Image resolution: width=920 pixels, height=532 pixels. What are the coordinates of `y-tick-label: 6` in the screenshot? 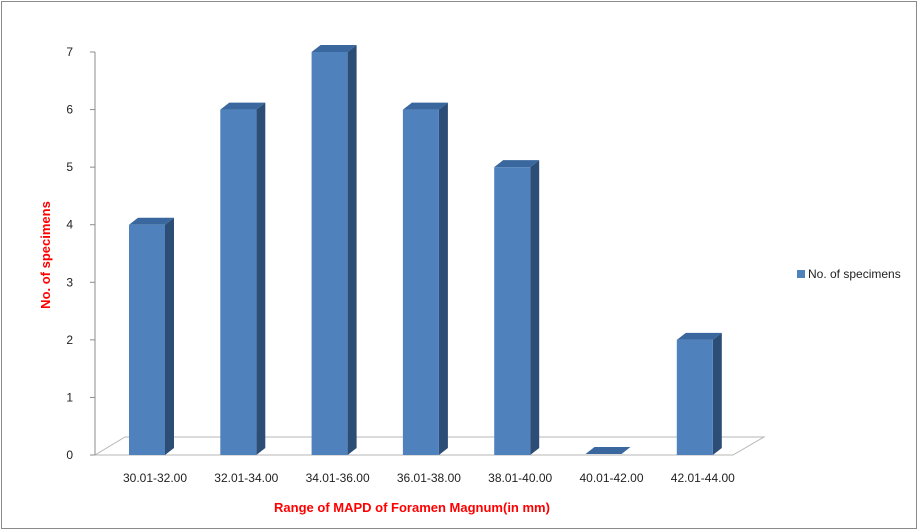 It's located at (69, 110).